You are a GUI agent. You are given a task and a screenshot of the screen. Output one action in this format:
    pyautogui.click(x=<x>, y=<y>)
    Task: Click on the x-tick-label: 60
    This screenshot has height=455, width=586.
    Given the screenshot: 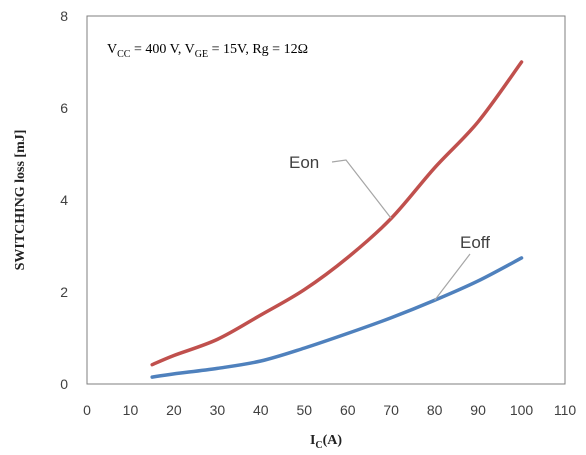 What is the action you would take?
    pyautogui.click(x=348, y=410)
    